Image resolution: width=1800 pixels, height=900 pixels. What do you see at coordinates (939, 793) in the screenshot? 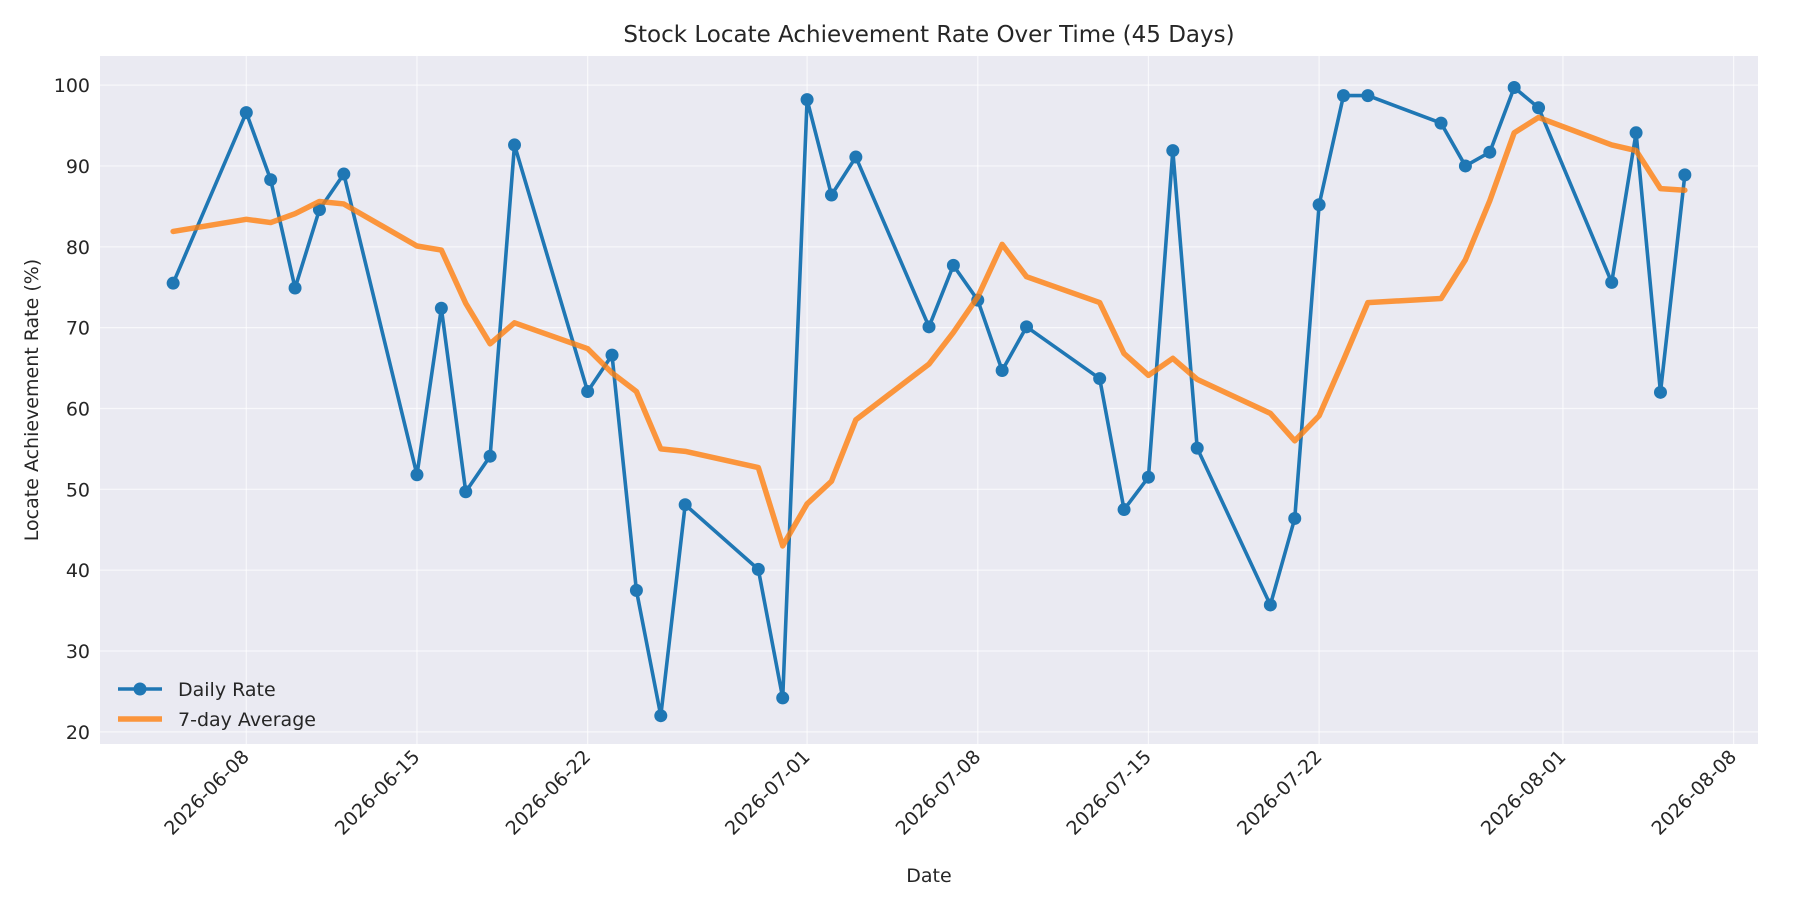
I see `x-tick-label: 2026-07-08` at bounding box center [939, 793].